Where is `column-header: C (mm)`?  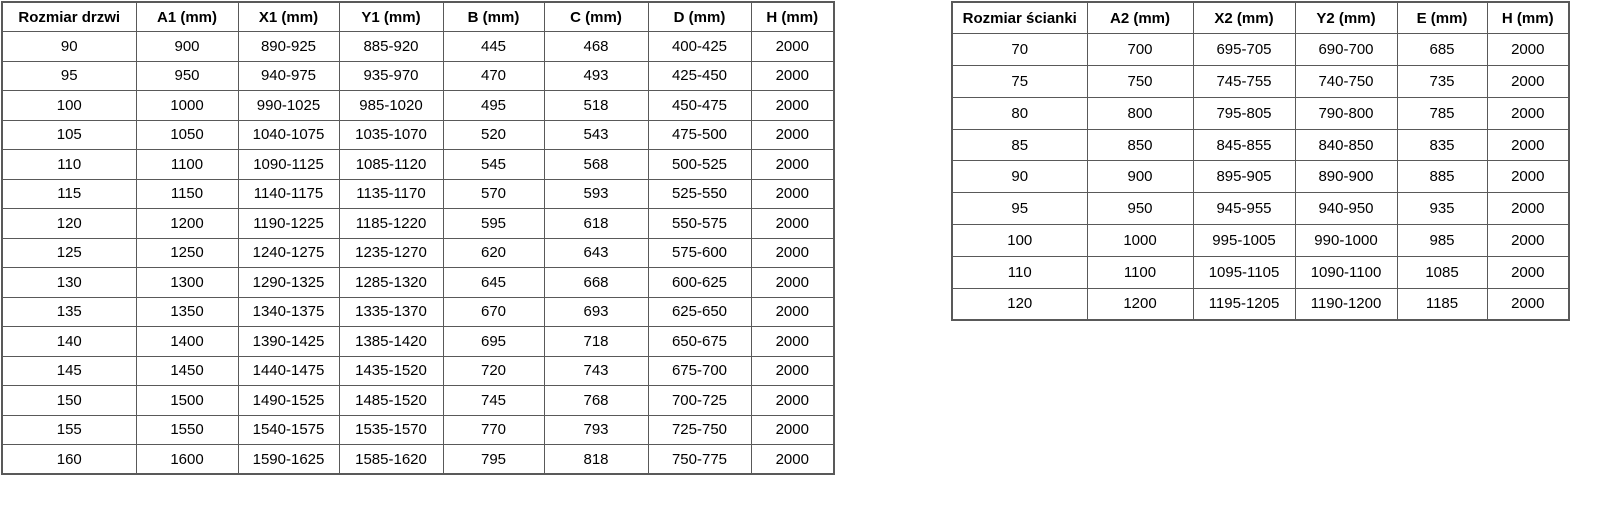
column-header: C (mm) is located at coordinates (596, 16).